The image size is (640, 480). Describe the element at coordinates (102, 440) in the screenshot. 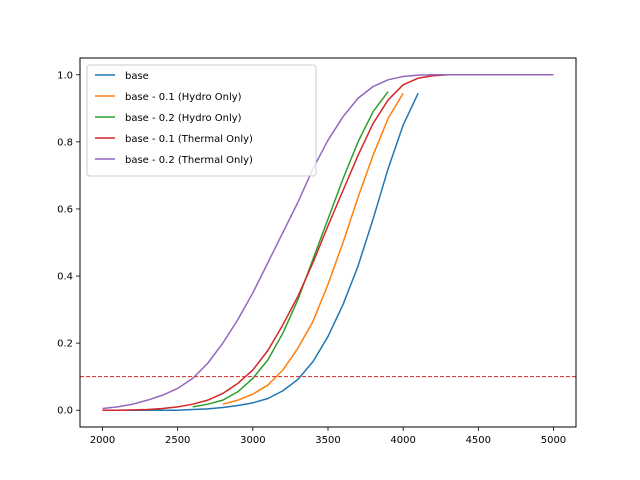

I see `x-tick-label: 2000` at that location.